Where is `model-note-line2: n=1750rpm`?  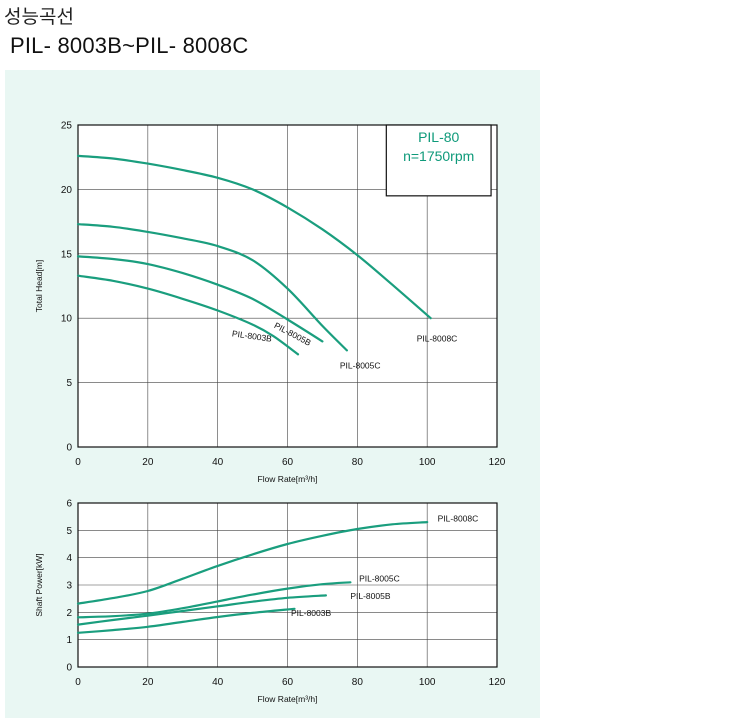 model-note-line2: n=1750rpm is located at coordinates (438, 156).